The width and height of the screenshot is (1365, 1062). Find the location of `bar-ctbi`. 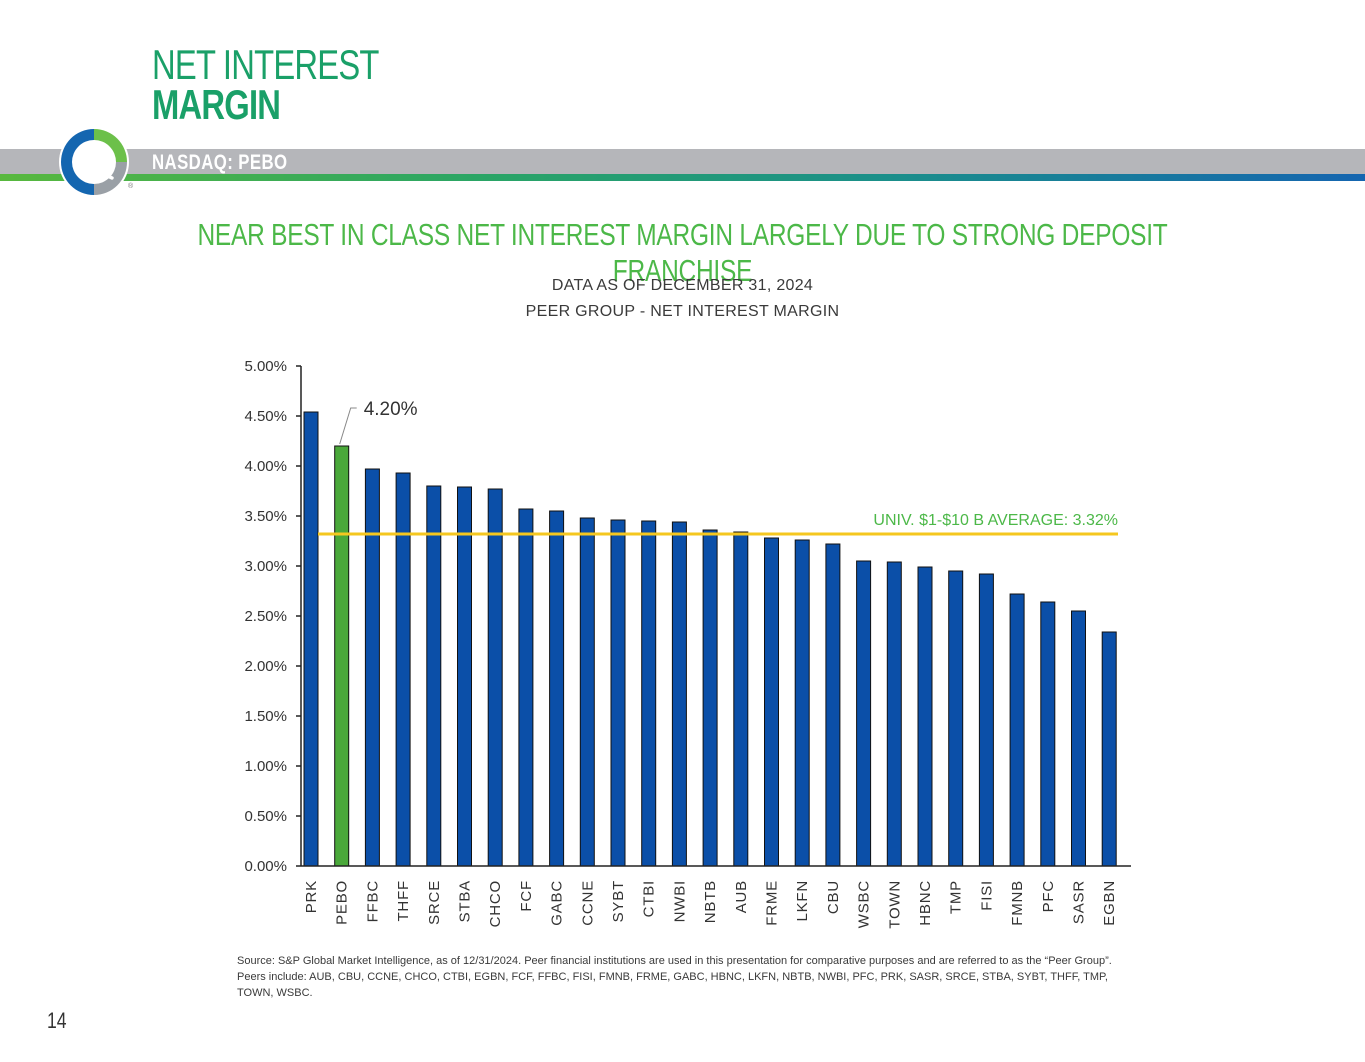

bar-ctbi is located at coordinates (649, 693).